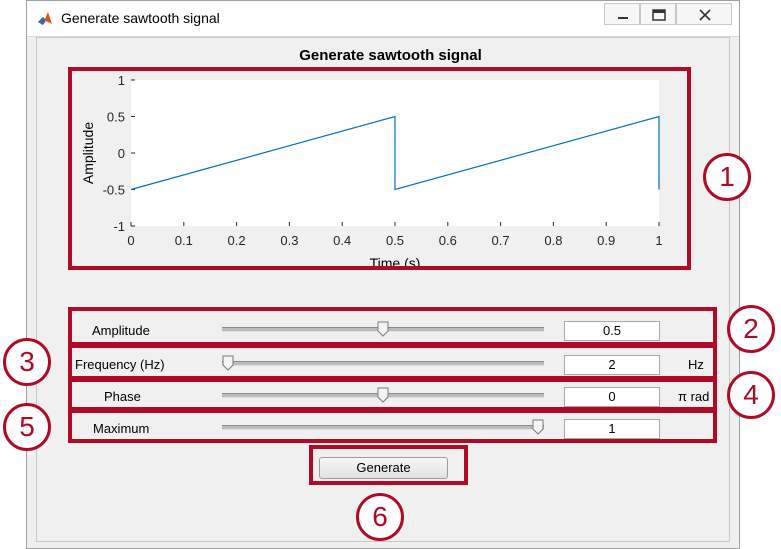 The height and width of the screenshot is (549, 781). I want to click on x-axis: 0 0.1 0.2 0.3 0.4 0.5 0.6 0.7 0.8 0.9 1, so click(395, 235).